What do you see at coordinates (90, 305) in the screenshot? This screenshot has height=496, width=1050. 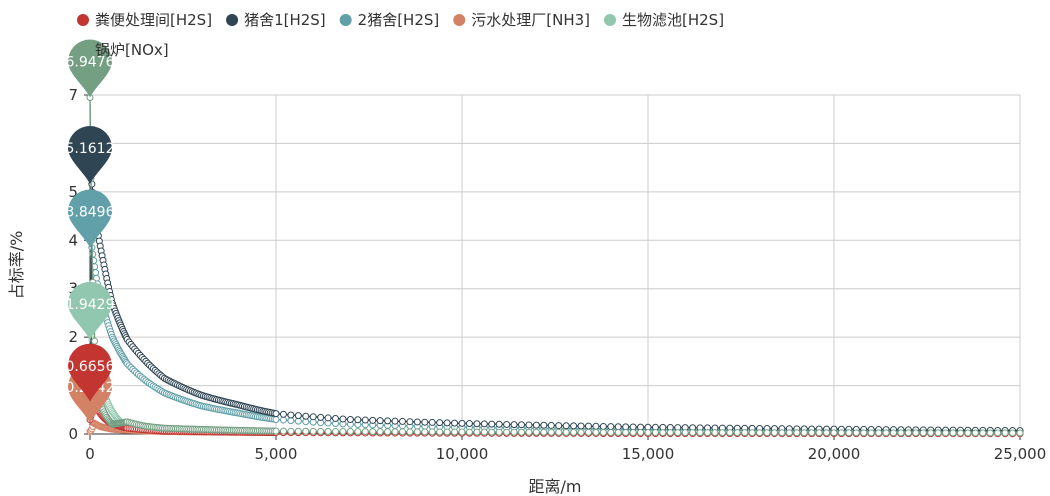 I see `peak-label: 1.9429` at bounding box center [90, 305].